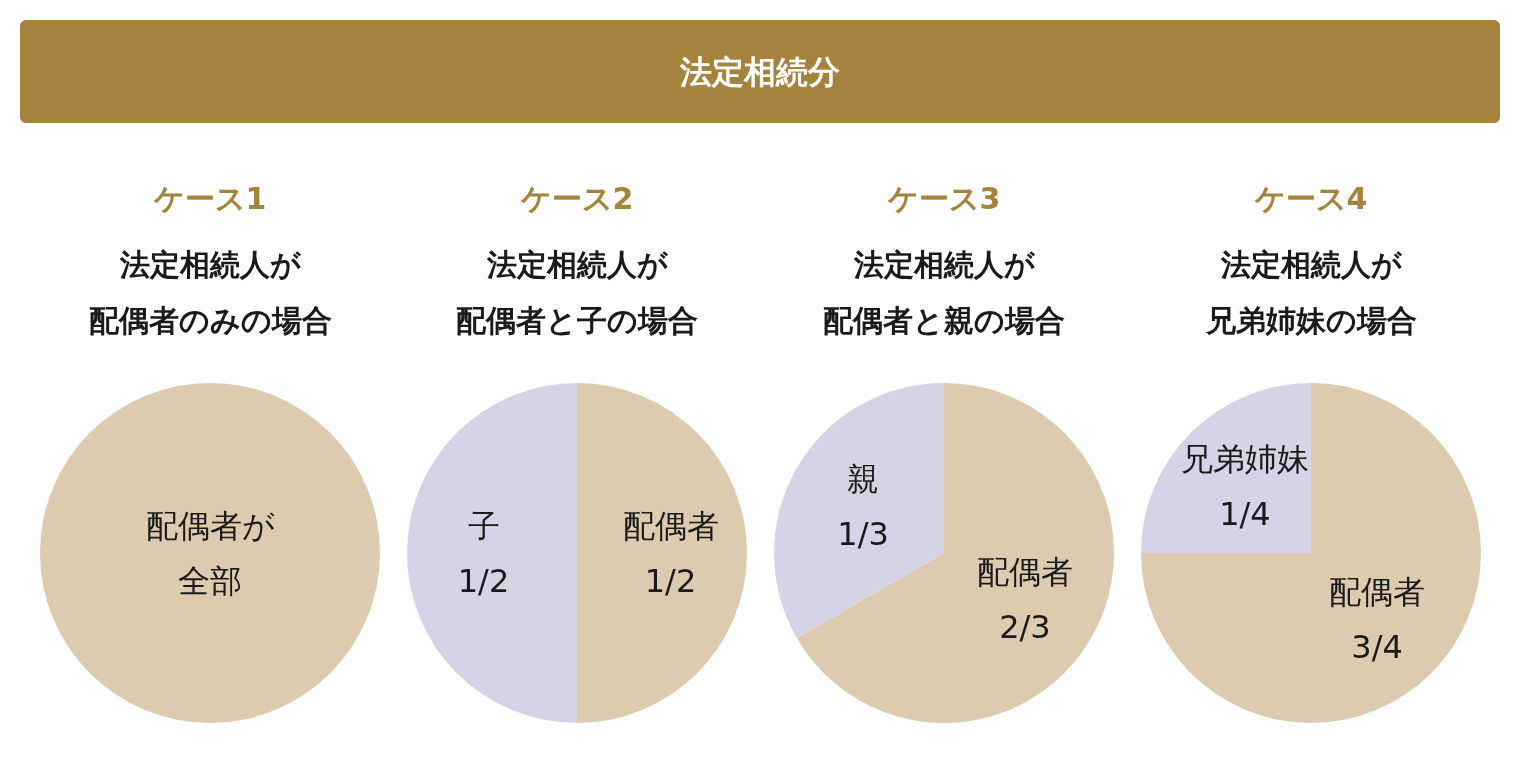 This screenshot has width=1520, height=760. What do you see at coordinates (483, 525) in the screenshot?
I see `slice-label: 子` at bounding box center [483, 525].